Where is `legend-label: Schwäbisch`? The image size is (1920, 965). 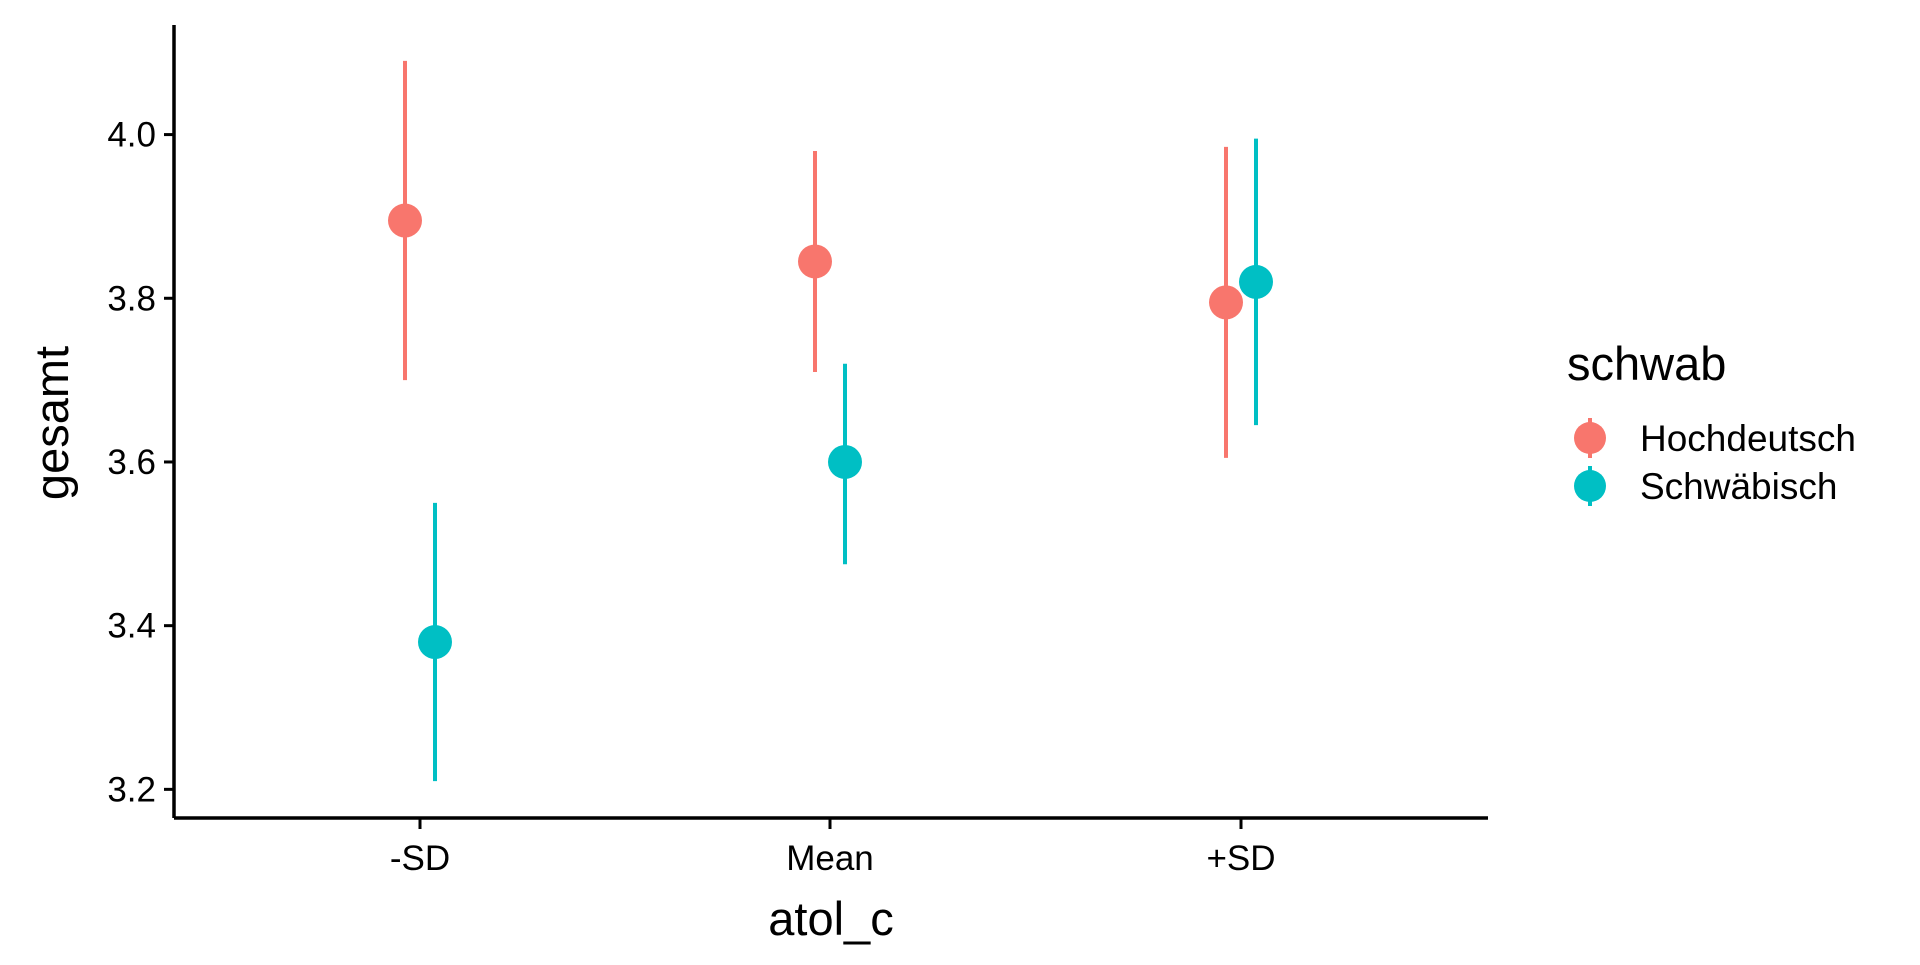
legend-label: Schwäbisch is located at coordinates (1738, 486).